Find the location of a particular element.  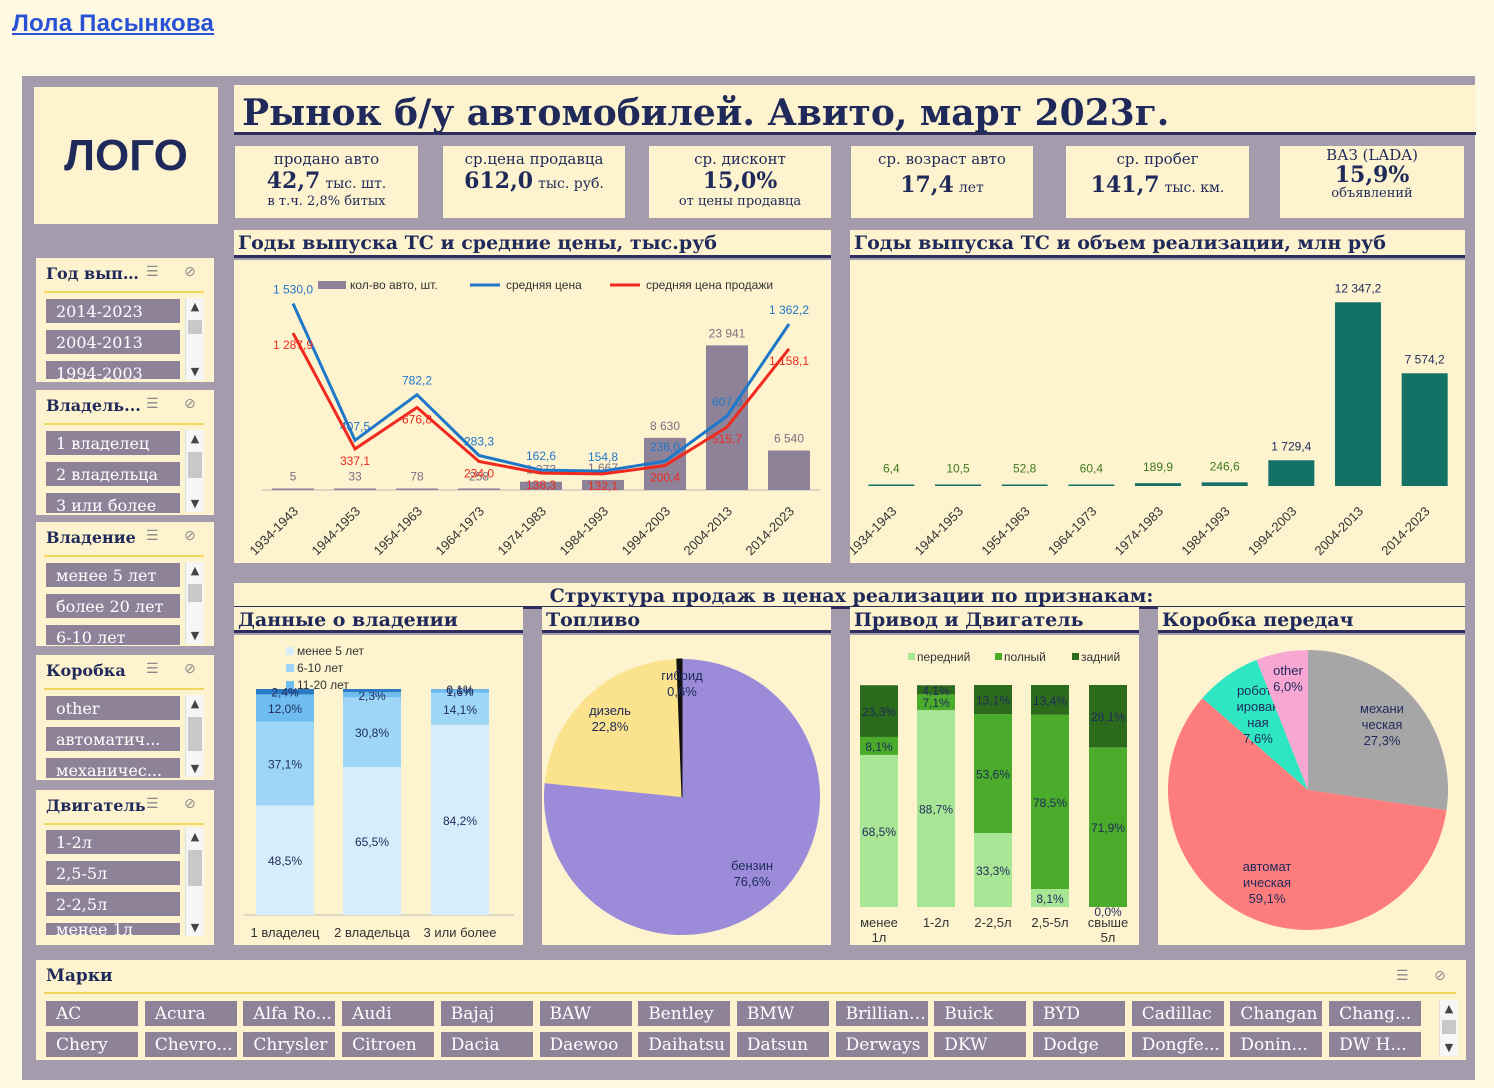

brand-item: BMW is located at coordinates (782, 1013).